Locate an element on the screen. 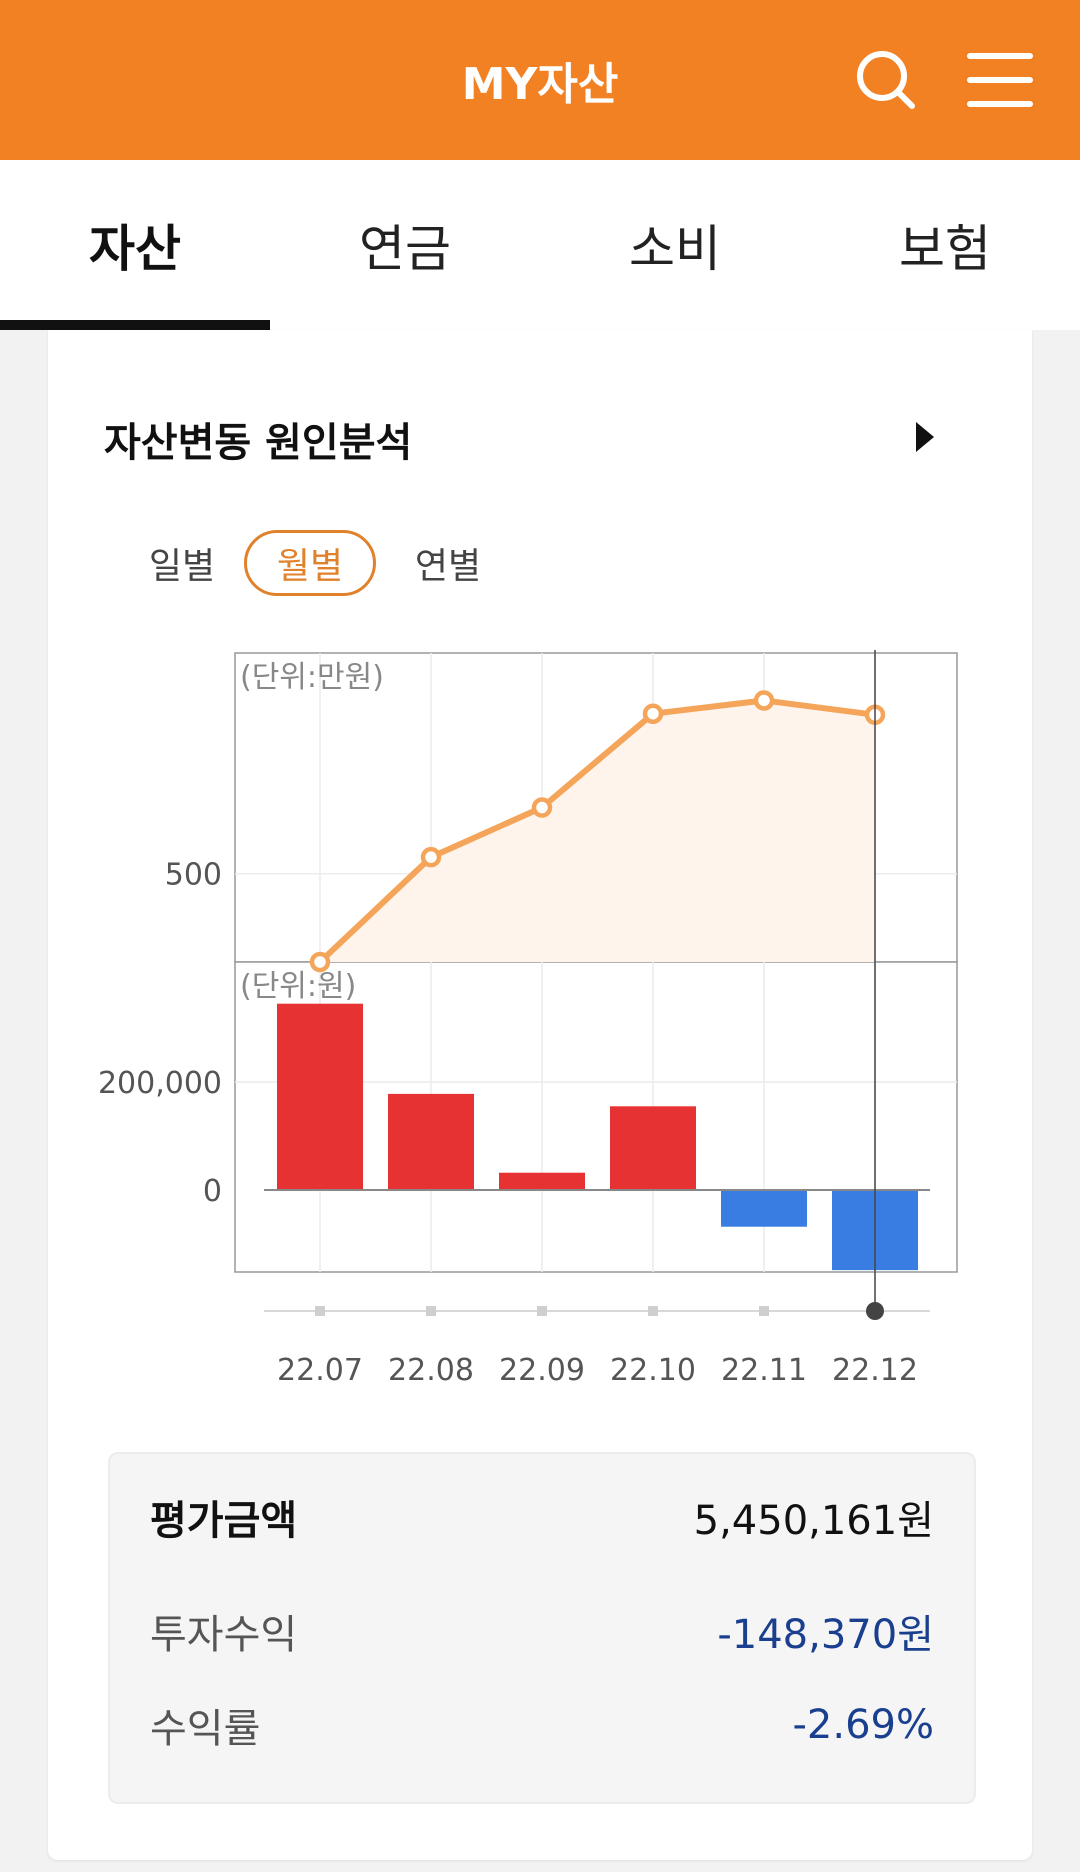 The image size is (1080, 1872). eval-row: 평가금액 5,450,161원 is located at coordinates (542, 1517).